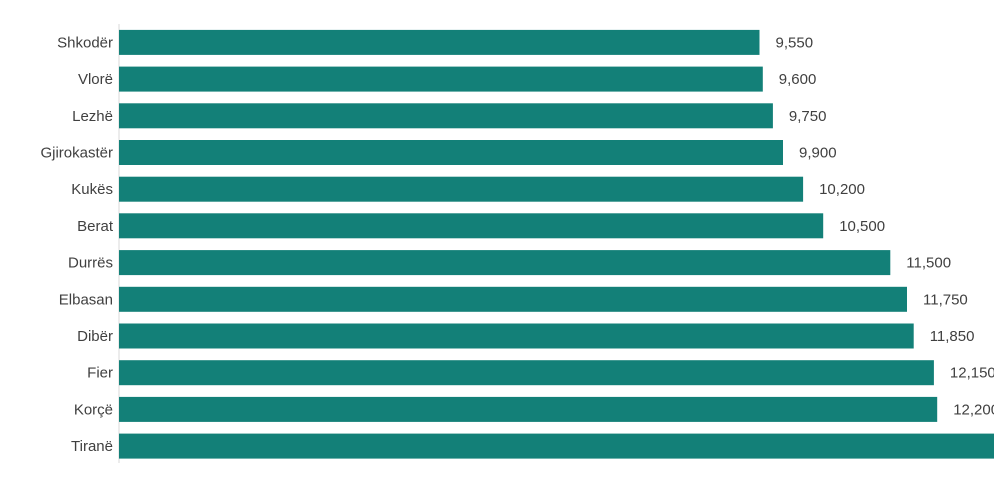 This screenshot has height=485, width=994. What do you see at coordinates (93, 409) in the screenshot?
I see `category-label: Korçë` at bounding box center [93, 409].